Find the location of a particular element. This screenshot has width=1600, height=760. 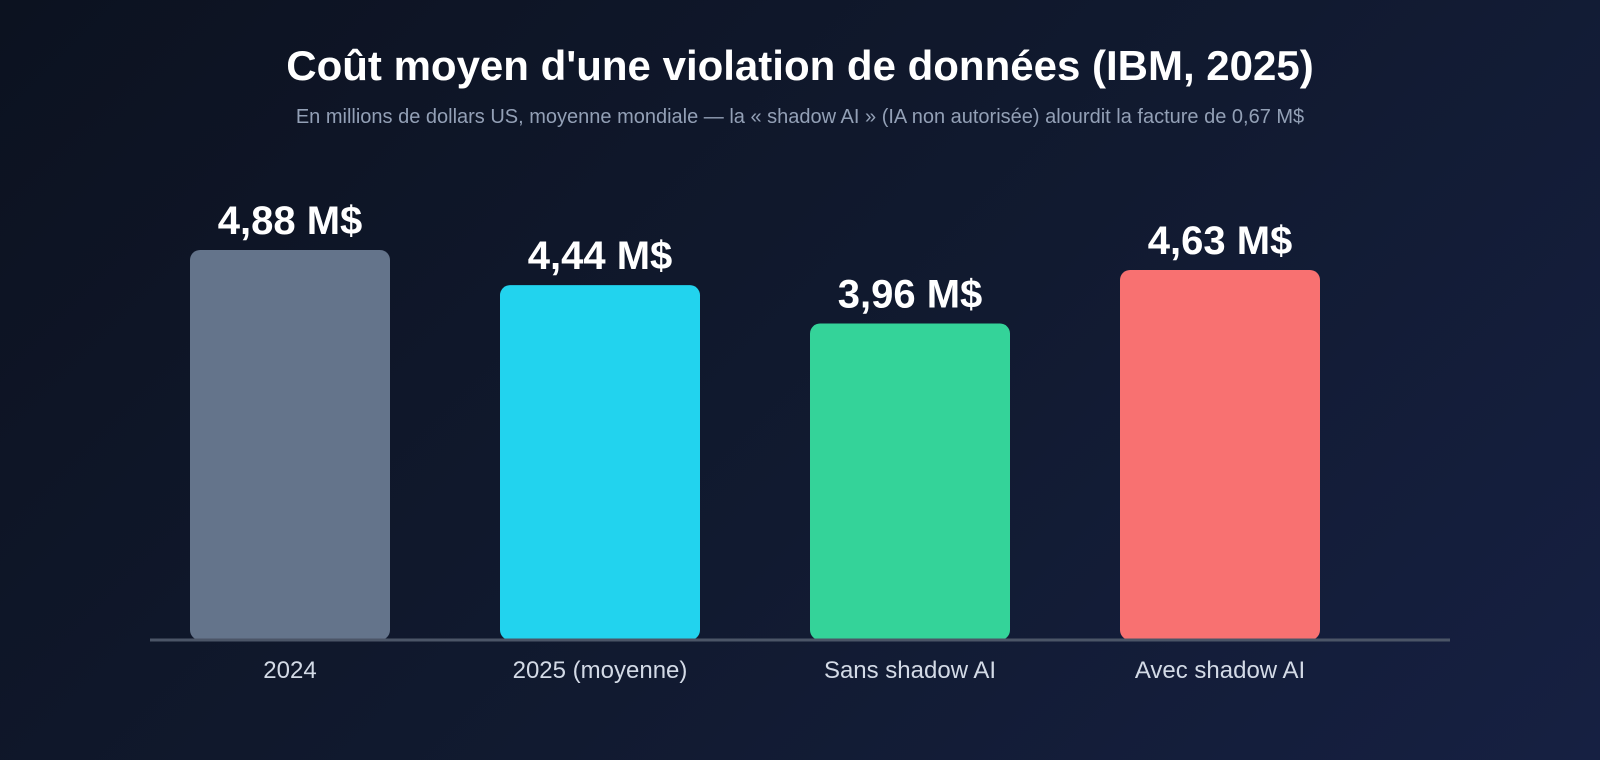

category-tick-label: 2025 (moyenne) is located at coordinates (600, 670).